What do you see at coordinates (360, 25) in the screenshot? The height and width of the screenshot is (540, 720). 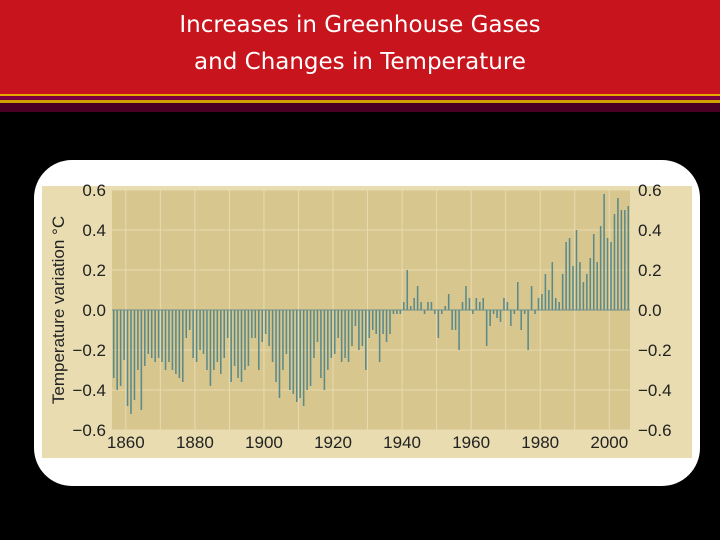 I see `slide-title-line-1: Increases in Greenhouse Gases` at bounding box center [360, 25].